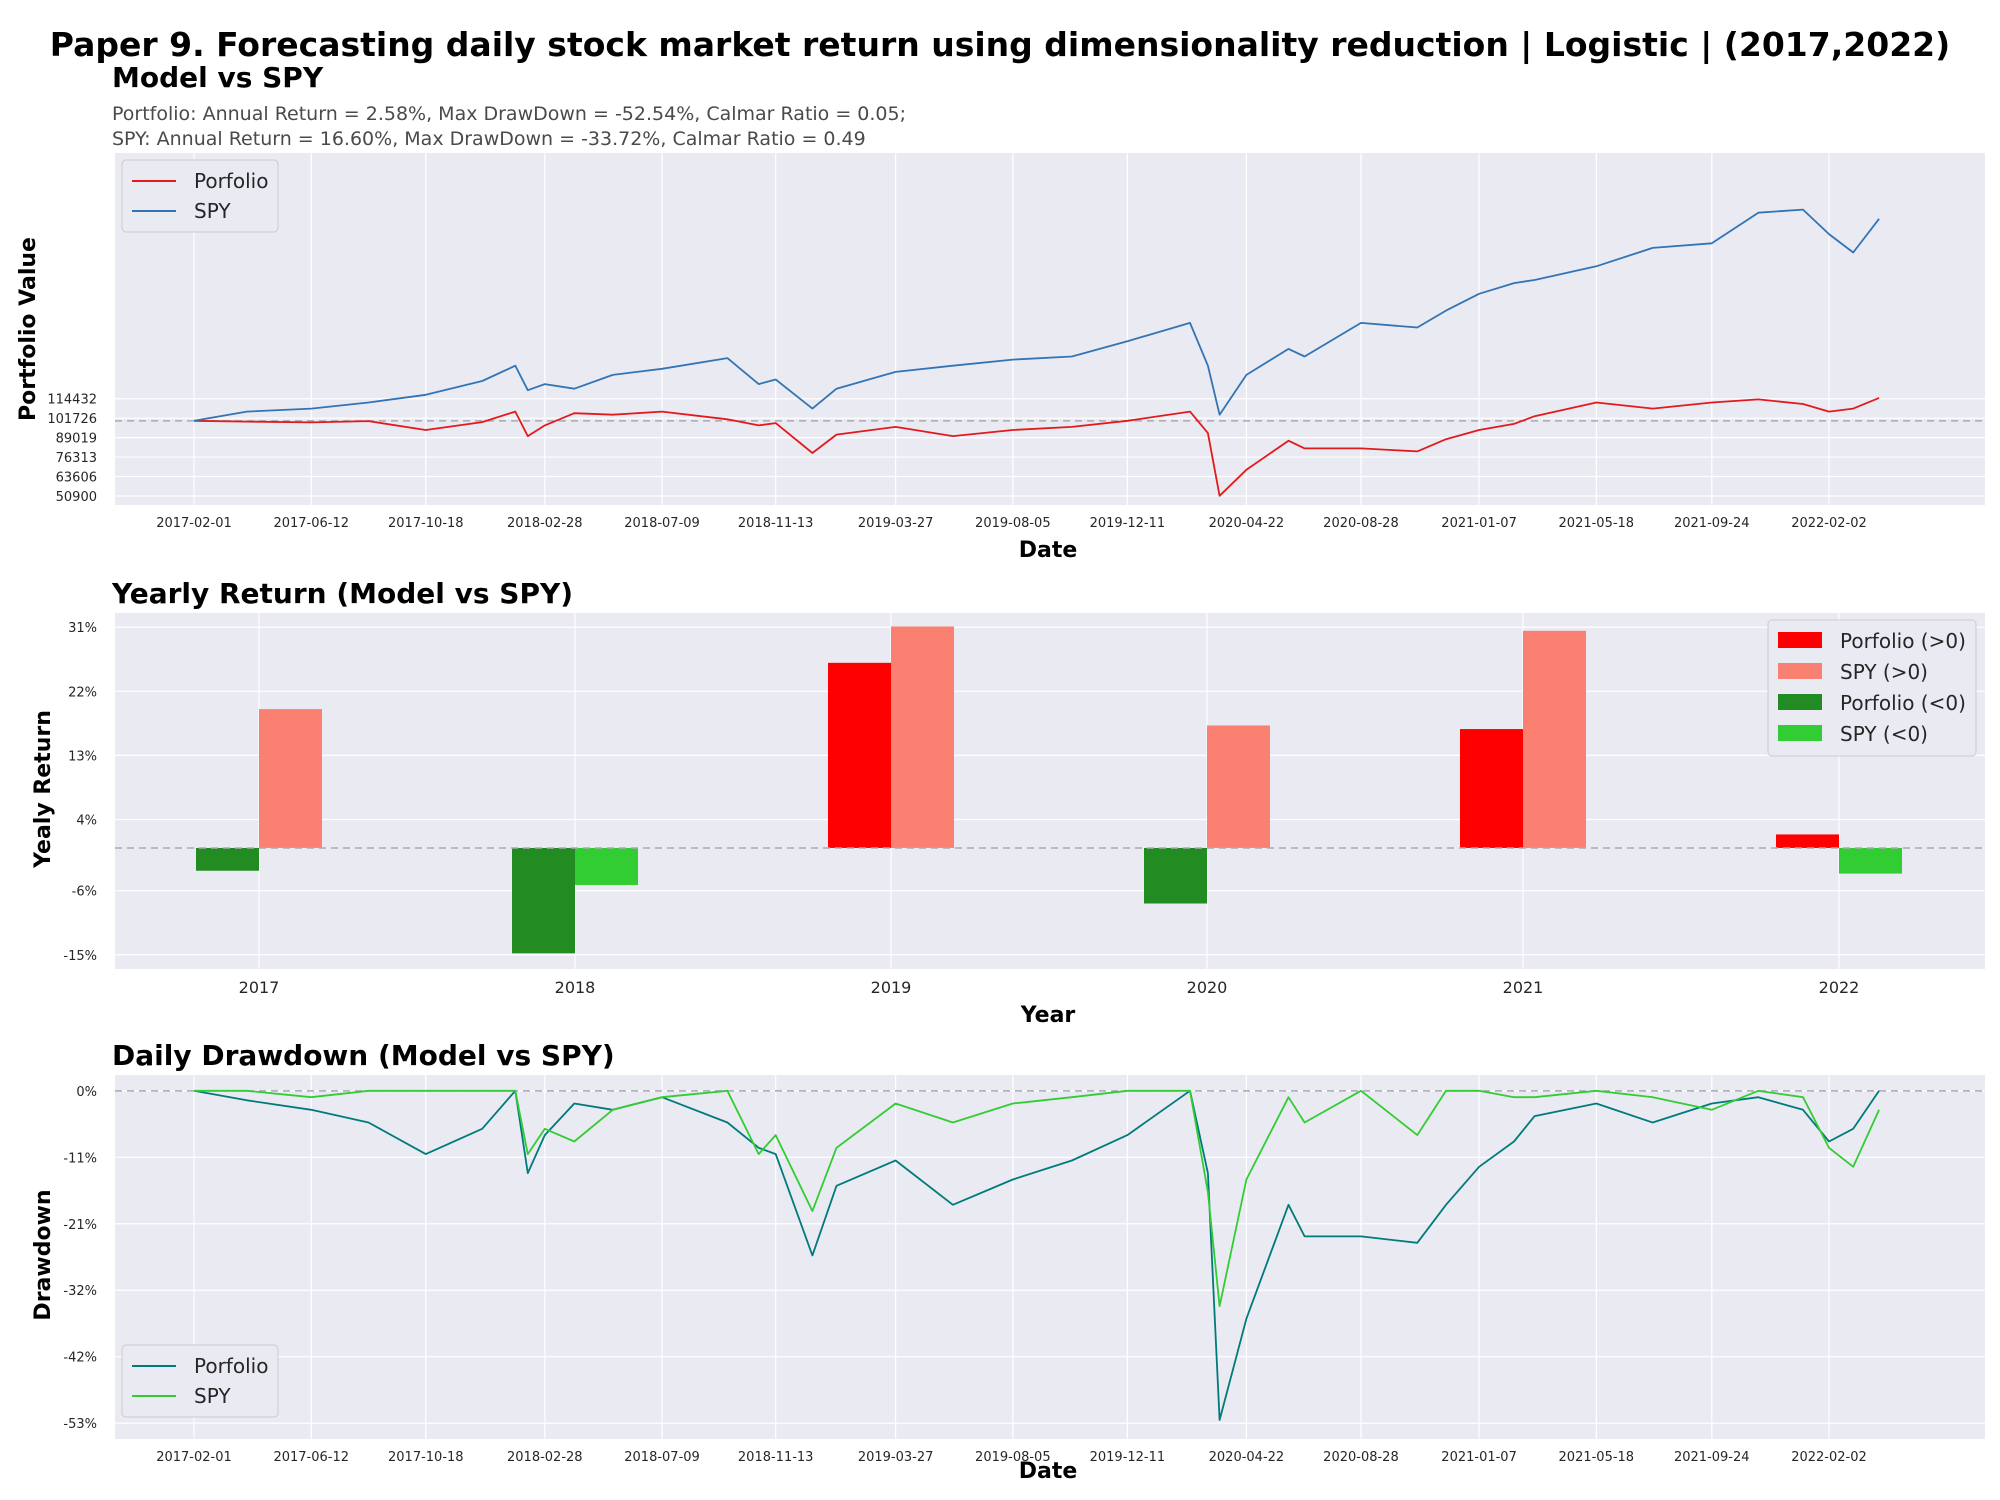  What do you see at coordinates (1523, 987) in the screenshot?
I see `yearly-x-tick-label: 2021` at bounding box center [1523, 987].